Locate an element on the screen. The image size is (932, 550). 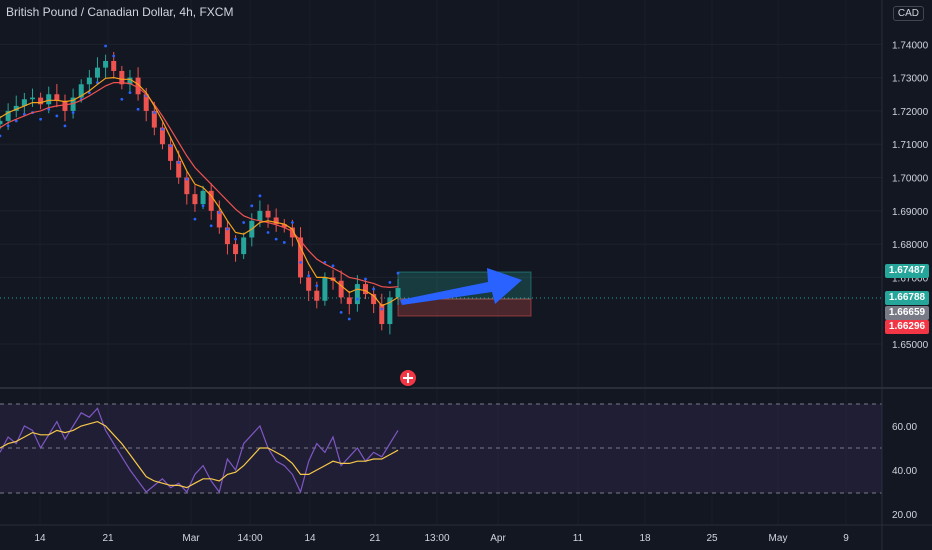
stop-price-tag: 1.66296 is located at coordinates (907, 327).